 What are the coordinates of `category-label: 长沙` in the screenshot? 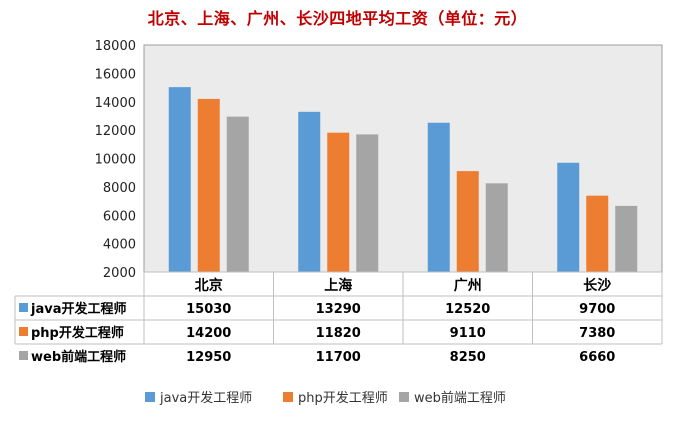 It's located at (597, 285).